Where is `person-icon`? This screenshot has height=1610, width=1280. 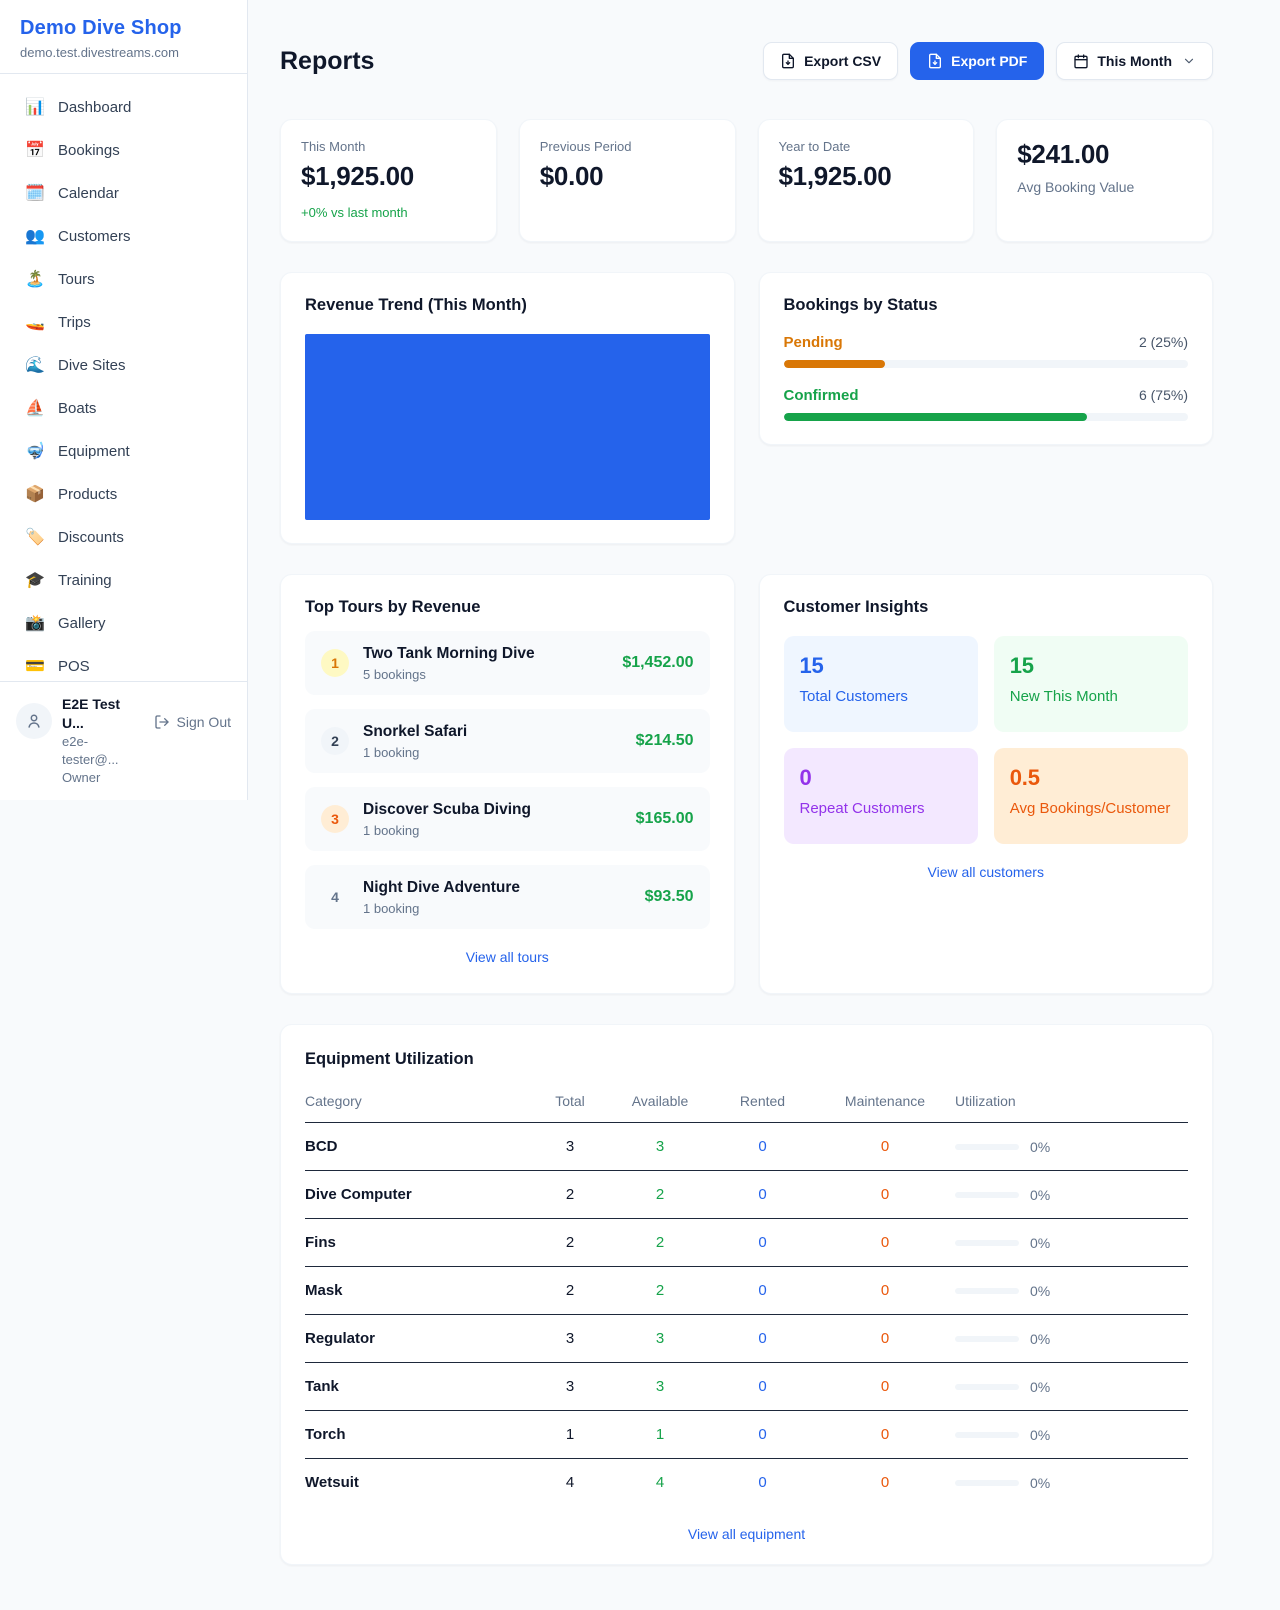
person-icon is located at coordinates (34, 721).